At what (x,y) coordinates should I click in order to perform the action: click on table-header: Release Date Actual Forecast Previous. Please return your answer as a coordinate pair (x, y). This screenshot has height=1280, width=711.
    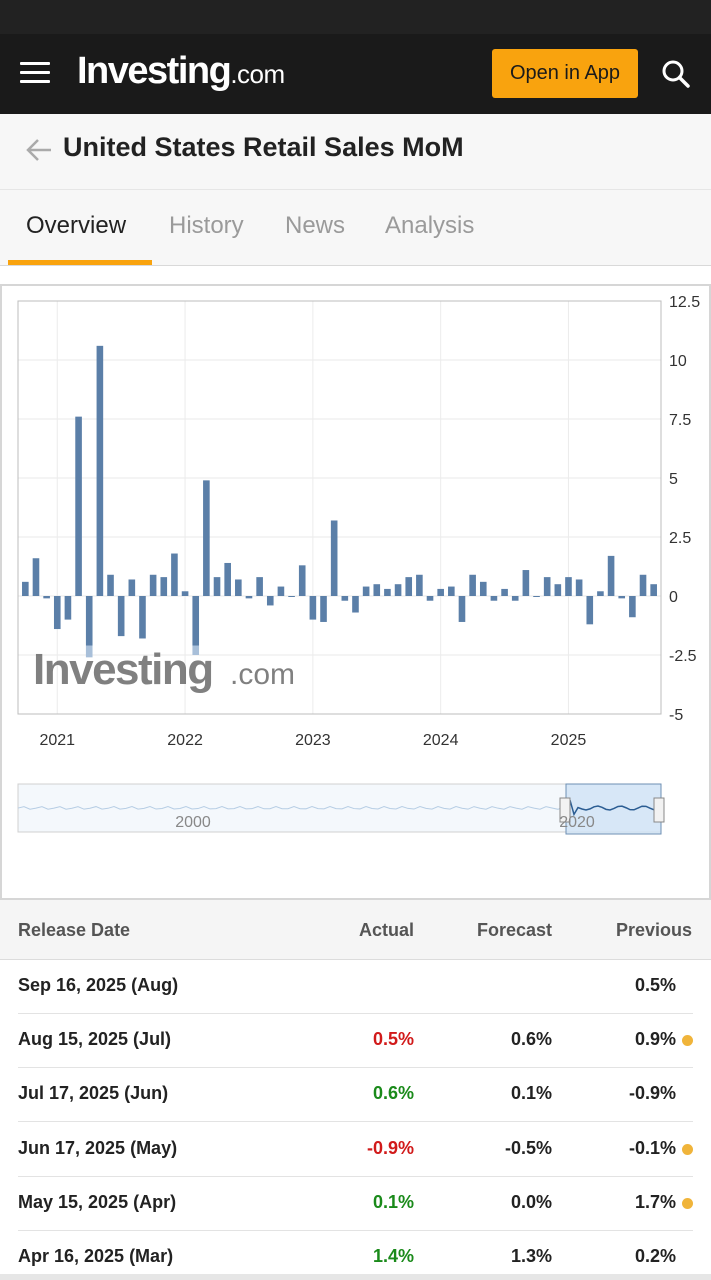
    Looking at the image, I should click on (355, 930).